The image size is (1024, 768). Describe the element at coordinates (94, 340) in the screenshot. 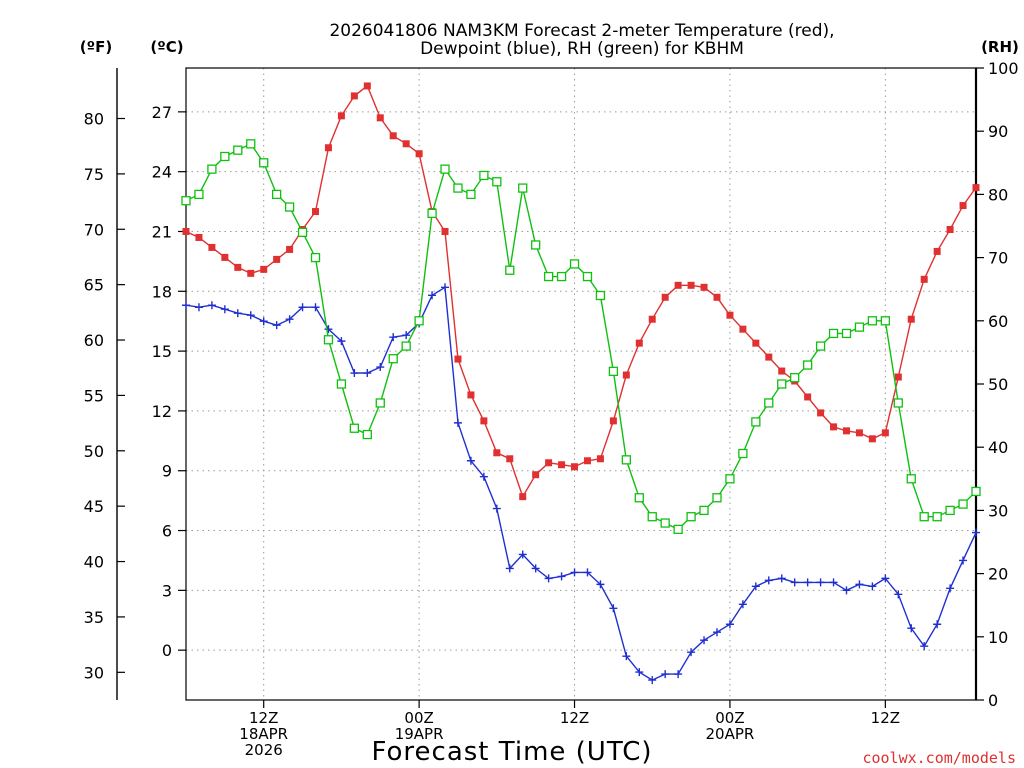

I see `fahrenheit-tick-label: 60` at that location.